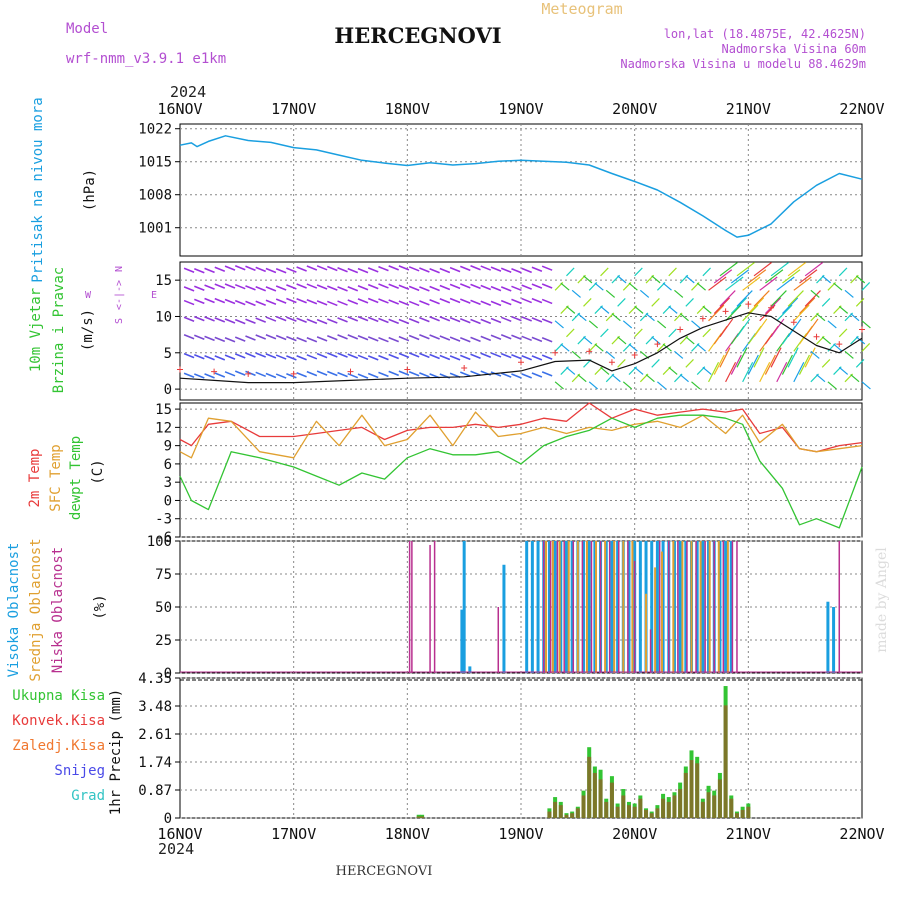  What do you see at coordinates (188, 92) in the screenshot?
I see `year-label-top: 2024` at bounding box center [188, 92].